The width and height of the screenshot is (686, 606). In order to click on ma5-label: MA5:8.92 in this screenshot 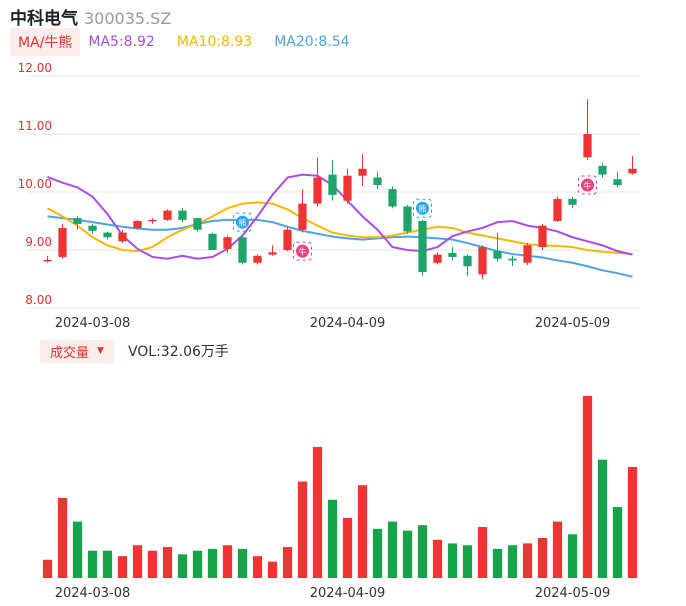, I will do `click(121, 42)`.